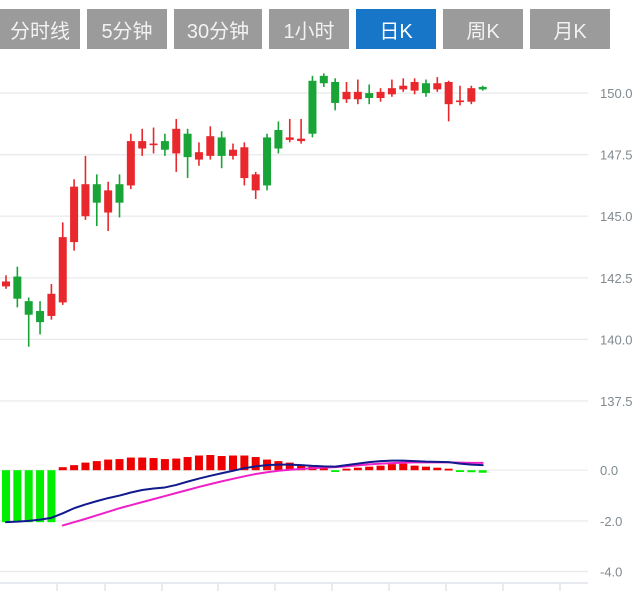 The width and height of the screenshot is (637, 591). I want to click on price-axis-label: 147.5, so click(616, 155).